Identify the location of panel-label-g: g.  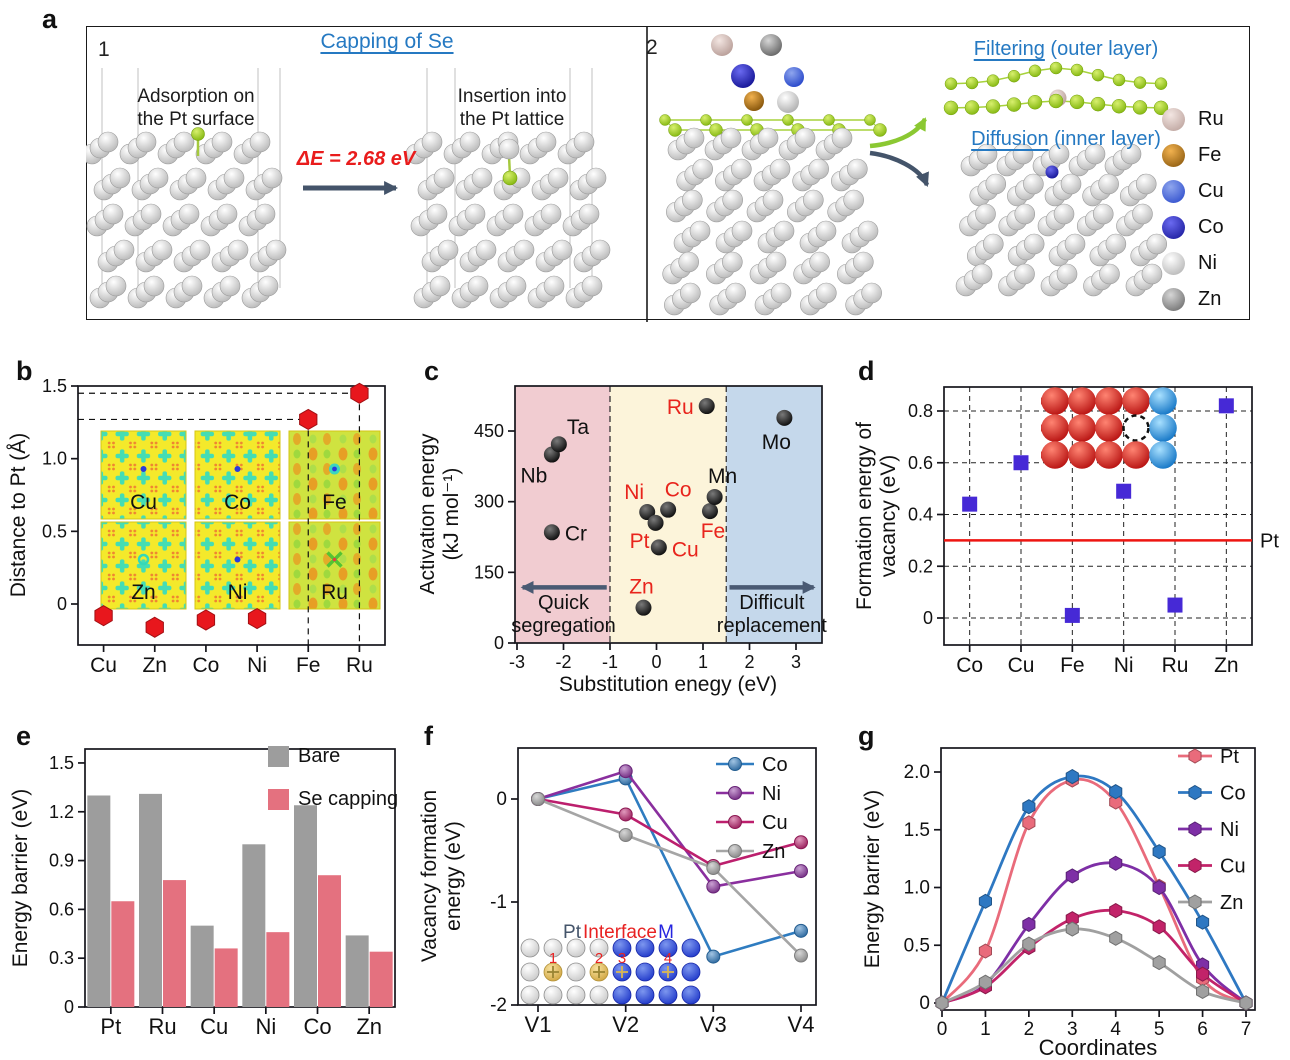
(866, 736).